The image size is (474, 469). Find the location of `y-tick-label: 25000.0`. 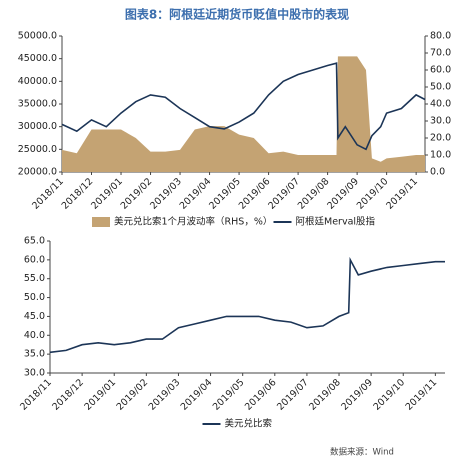

y-tick-label: 25000.0 is located at coordinates (37, 149).